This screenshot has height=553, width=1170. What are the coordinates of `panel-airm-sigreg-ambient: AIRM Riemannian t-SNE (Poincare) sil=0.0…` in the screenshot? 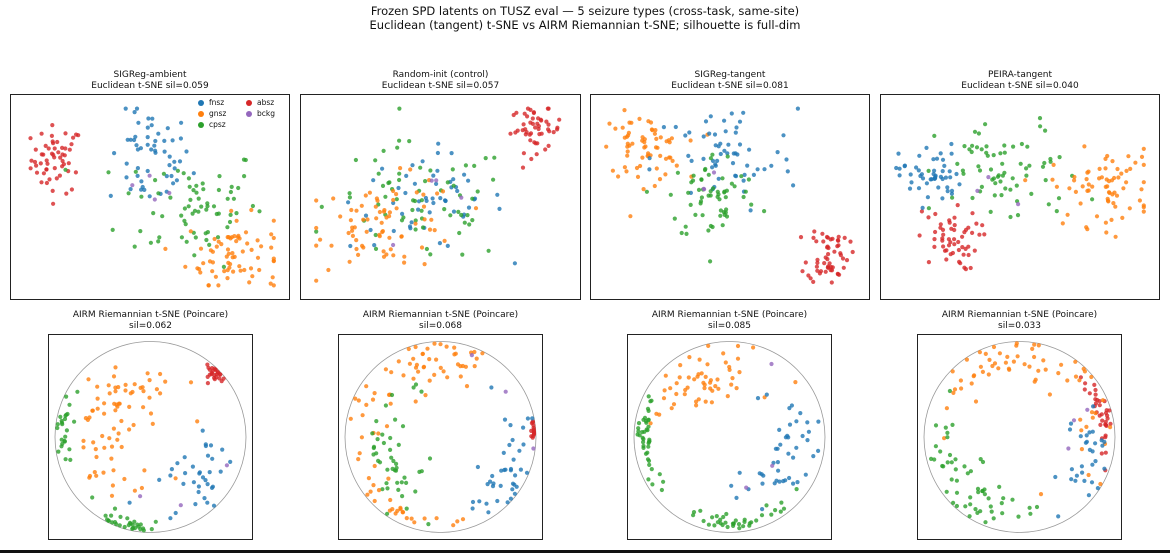 It's located at (150, 425).